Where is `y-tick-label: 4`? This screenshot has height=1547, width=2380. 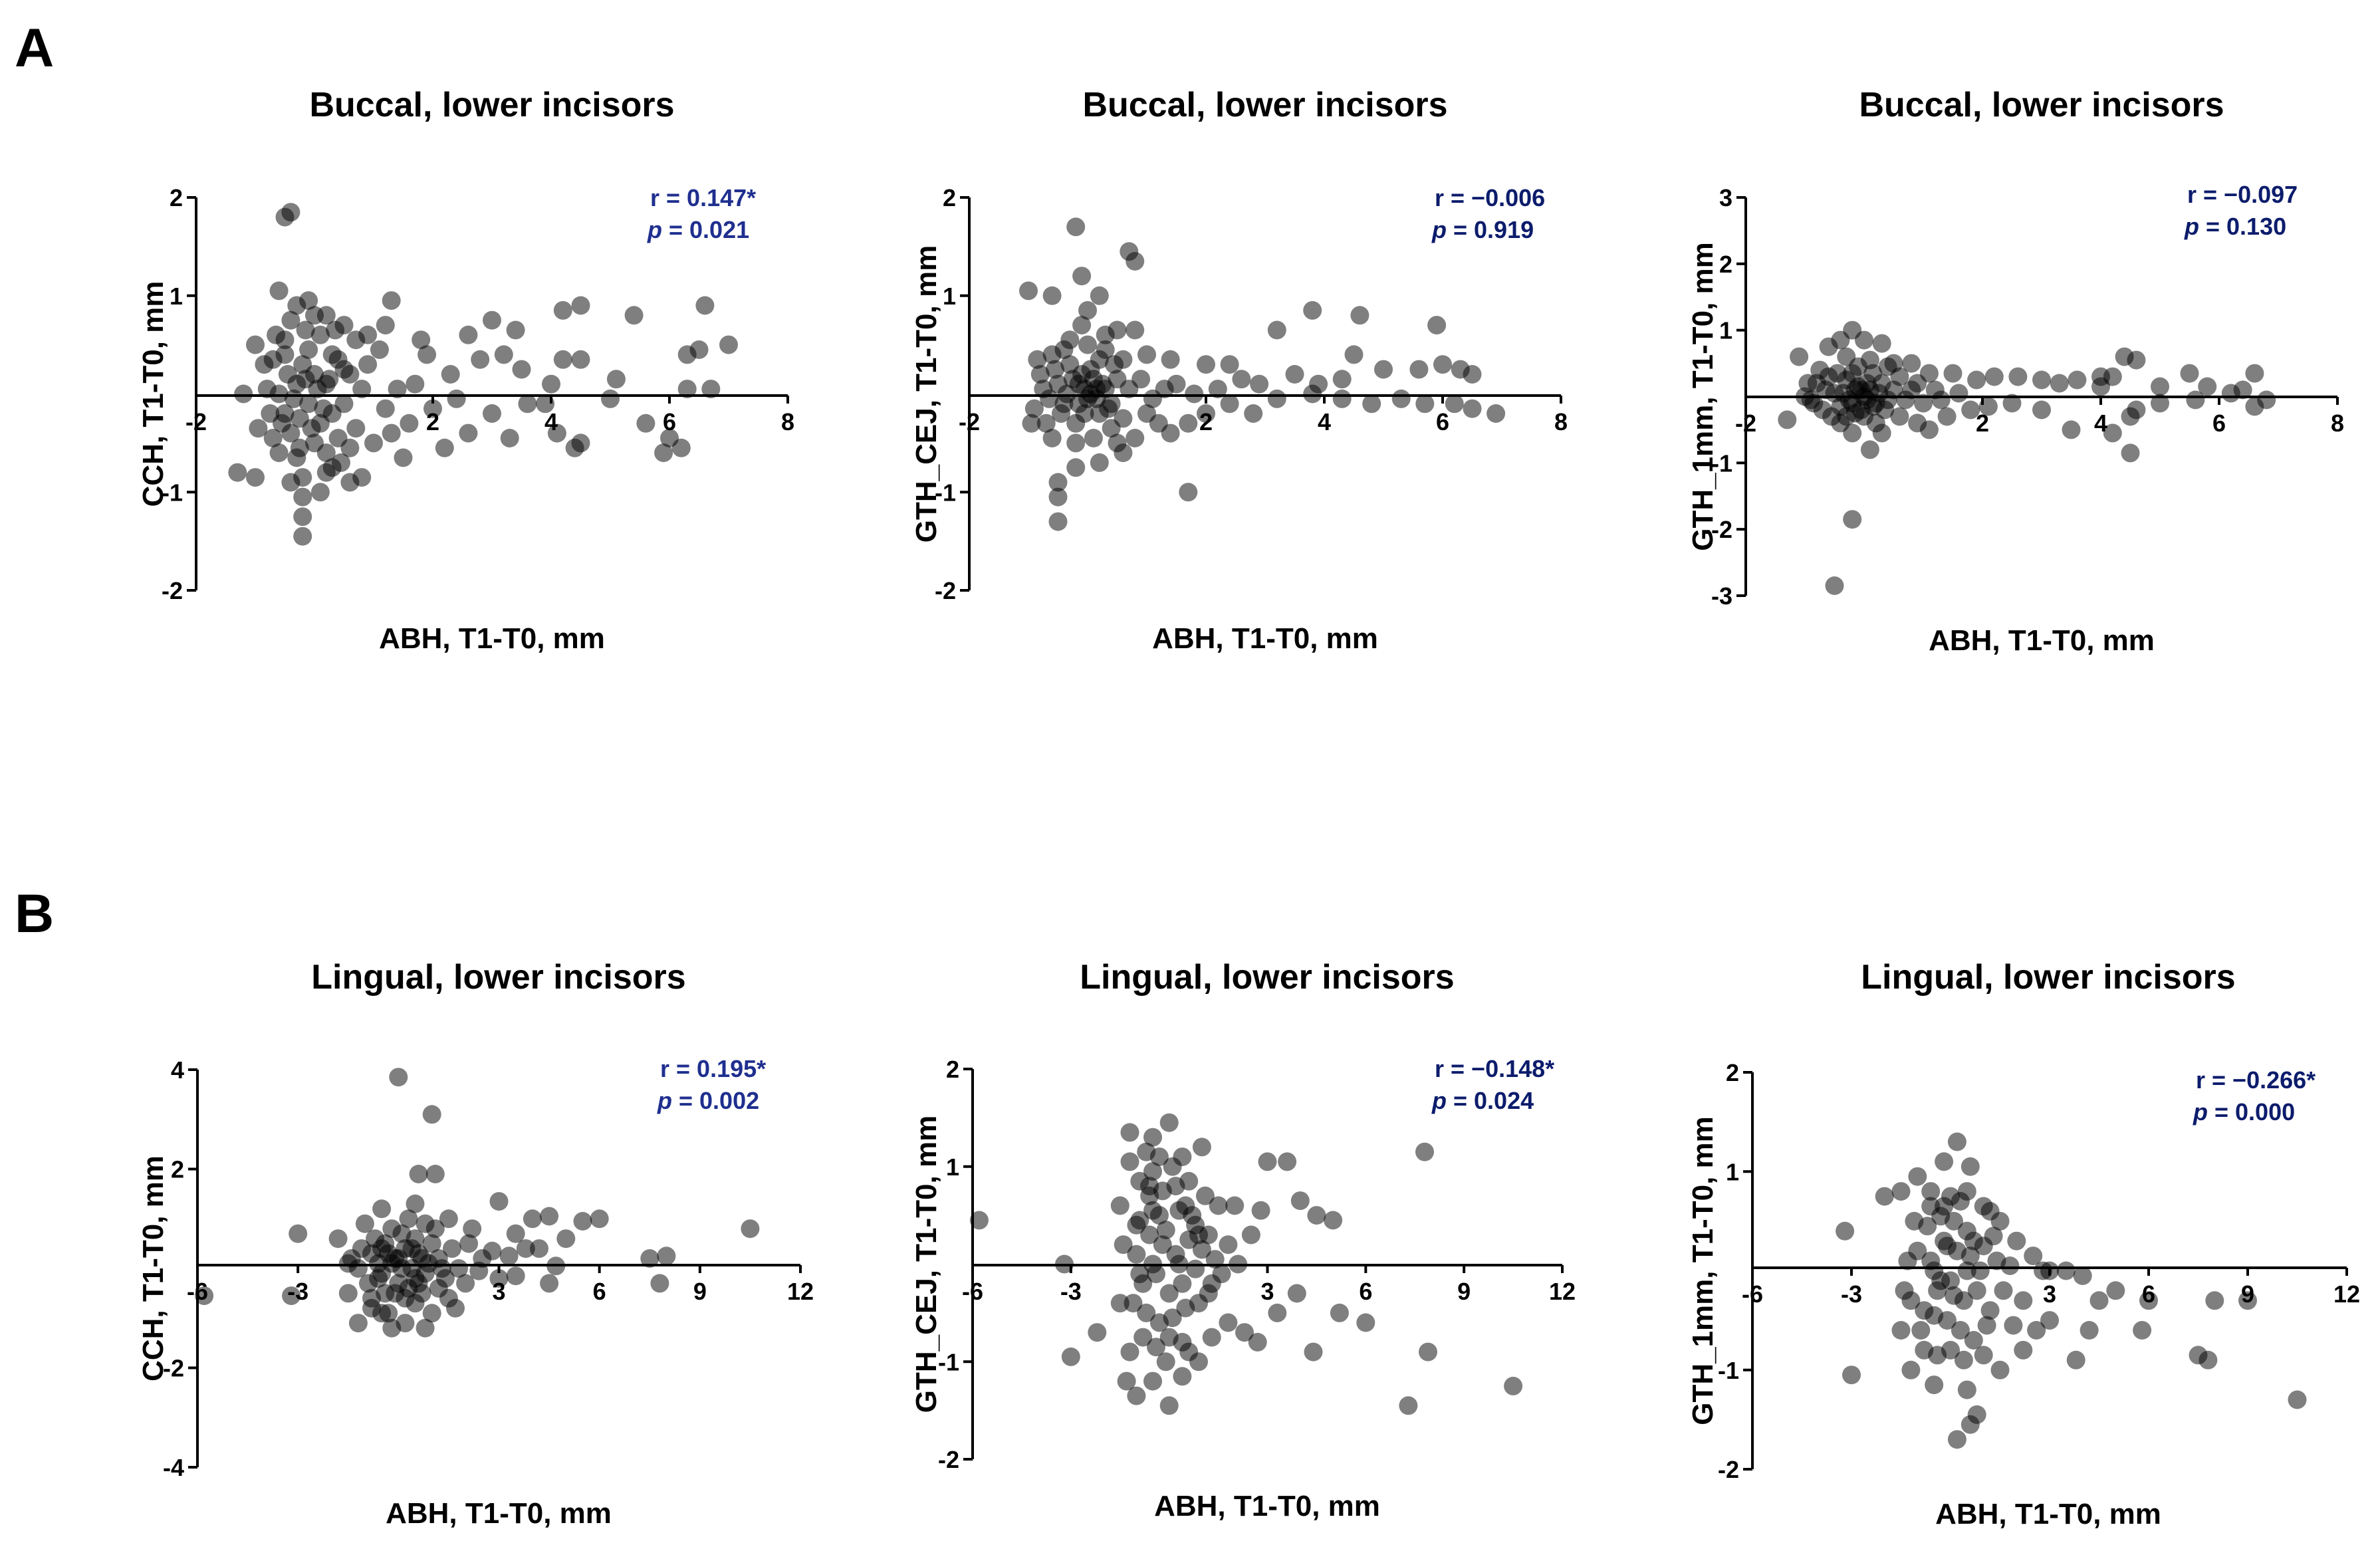 y-tick-label: 4 is located at coordinates (177, 1070).